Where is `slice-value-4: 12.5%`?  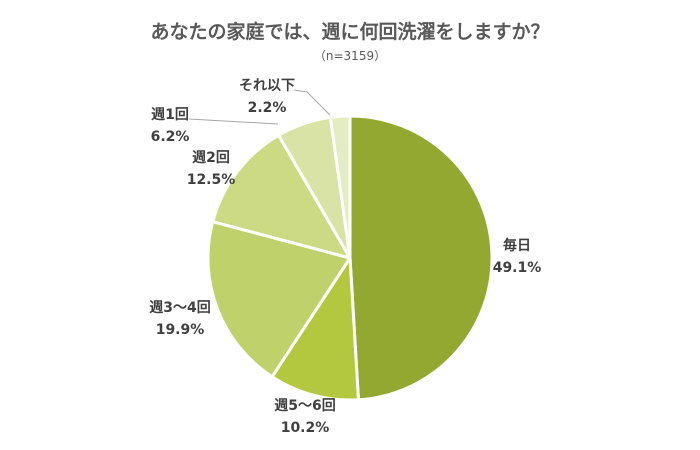 slice-value-4: 12.5% is located at coordinates (211, 180).